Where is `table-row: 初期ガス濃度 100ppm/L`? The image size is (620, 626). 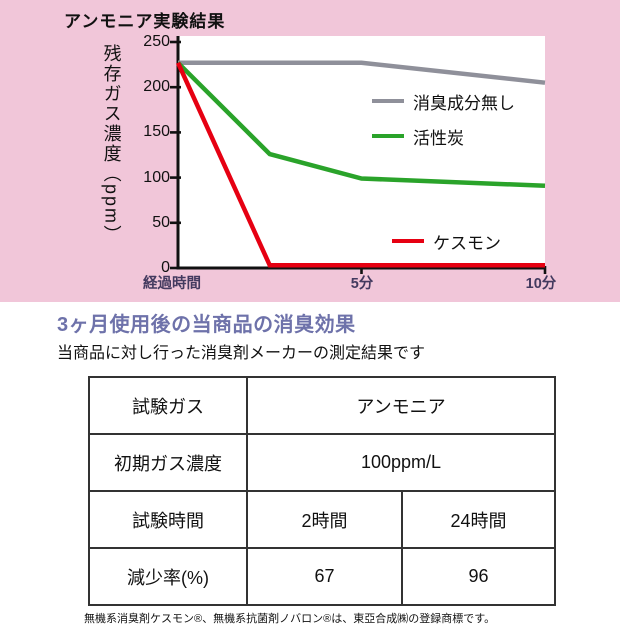
table-row: 初期ガス濃度 100ppm/L is located at coordinates (322, 462).